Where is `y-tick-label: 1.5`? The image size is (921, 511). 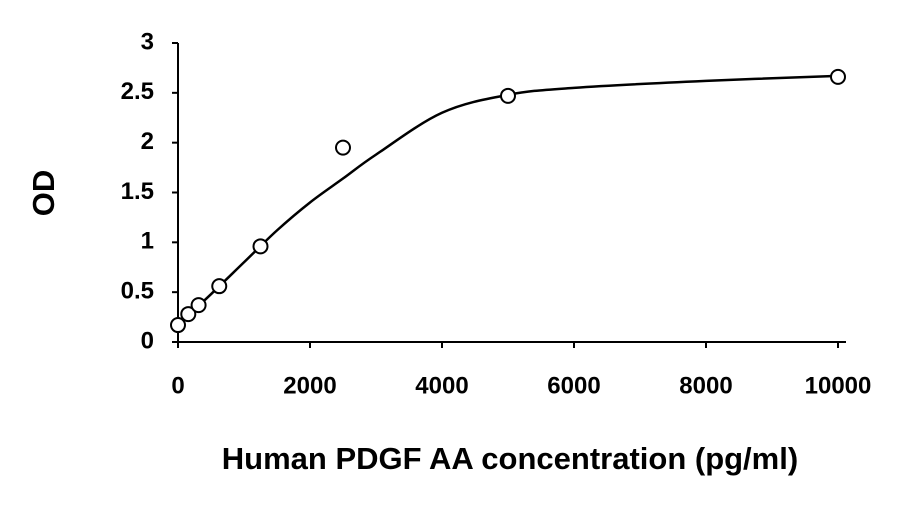
y-tick-label: 1.5 is located at coordinates (137, 191).